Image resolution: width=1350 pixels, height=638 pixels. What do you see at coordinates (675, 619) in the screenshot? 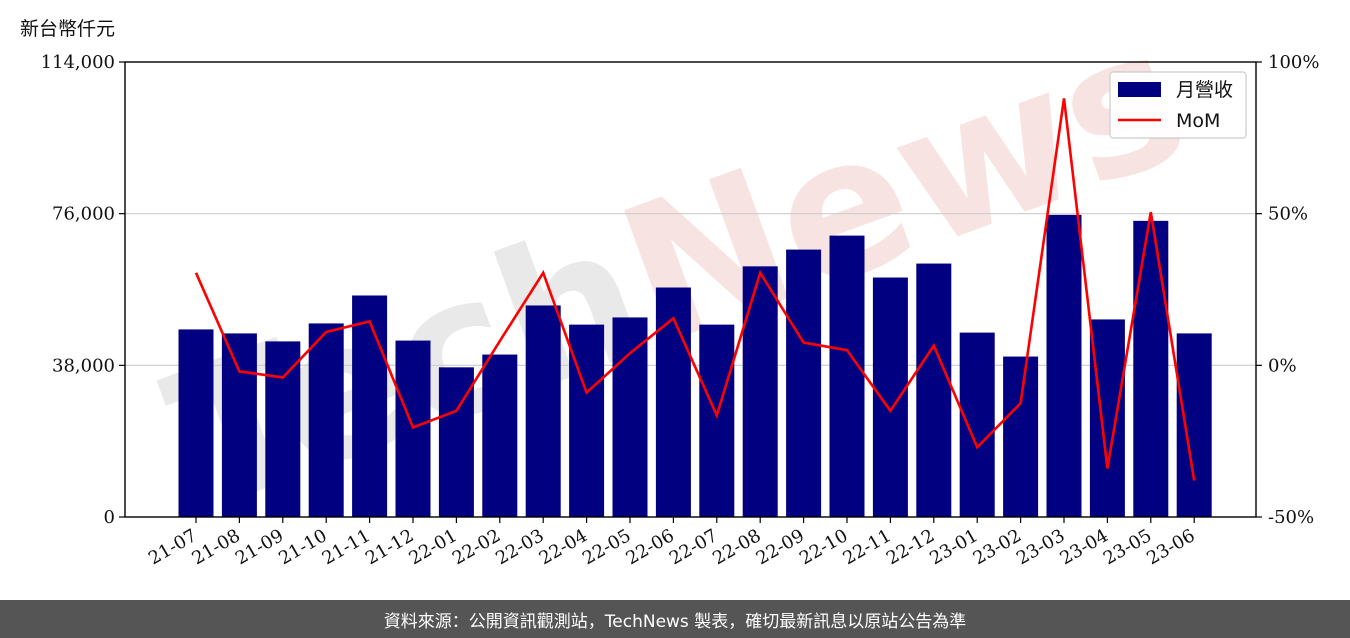
I see `source-footer: 資料來源：公開資訊觀測站，TechNews 製表，確切最新訊息以原站公告為準` at bounding box center [675, 619].